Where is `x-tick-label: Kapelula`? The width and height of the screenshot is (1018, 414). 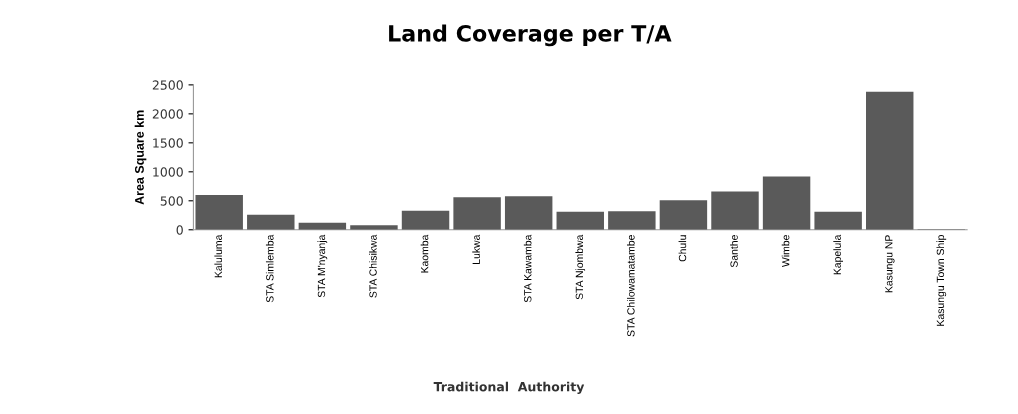 x-tick-label: Kapelula is located at coordinates (838, 254).